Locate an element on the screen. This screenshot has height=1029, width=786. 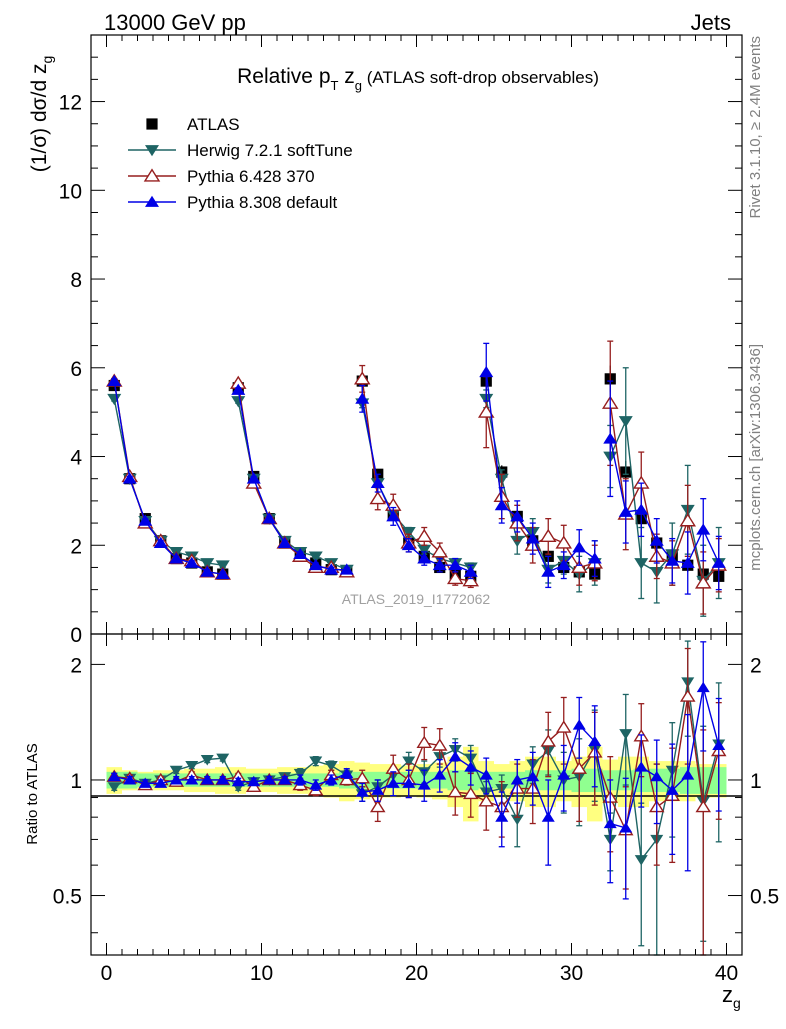
rivet-version-text: Rivet 3.1.10, ≥ 2.4M events is located at coordinates (755, 127).